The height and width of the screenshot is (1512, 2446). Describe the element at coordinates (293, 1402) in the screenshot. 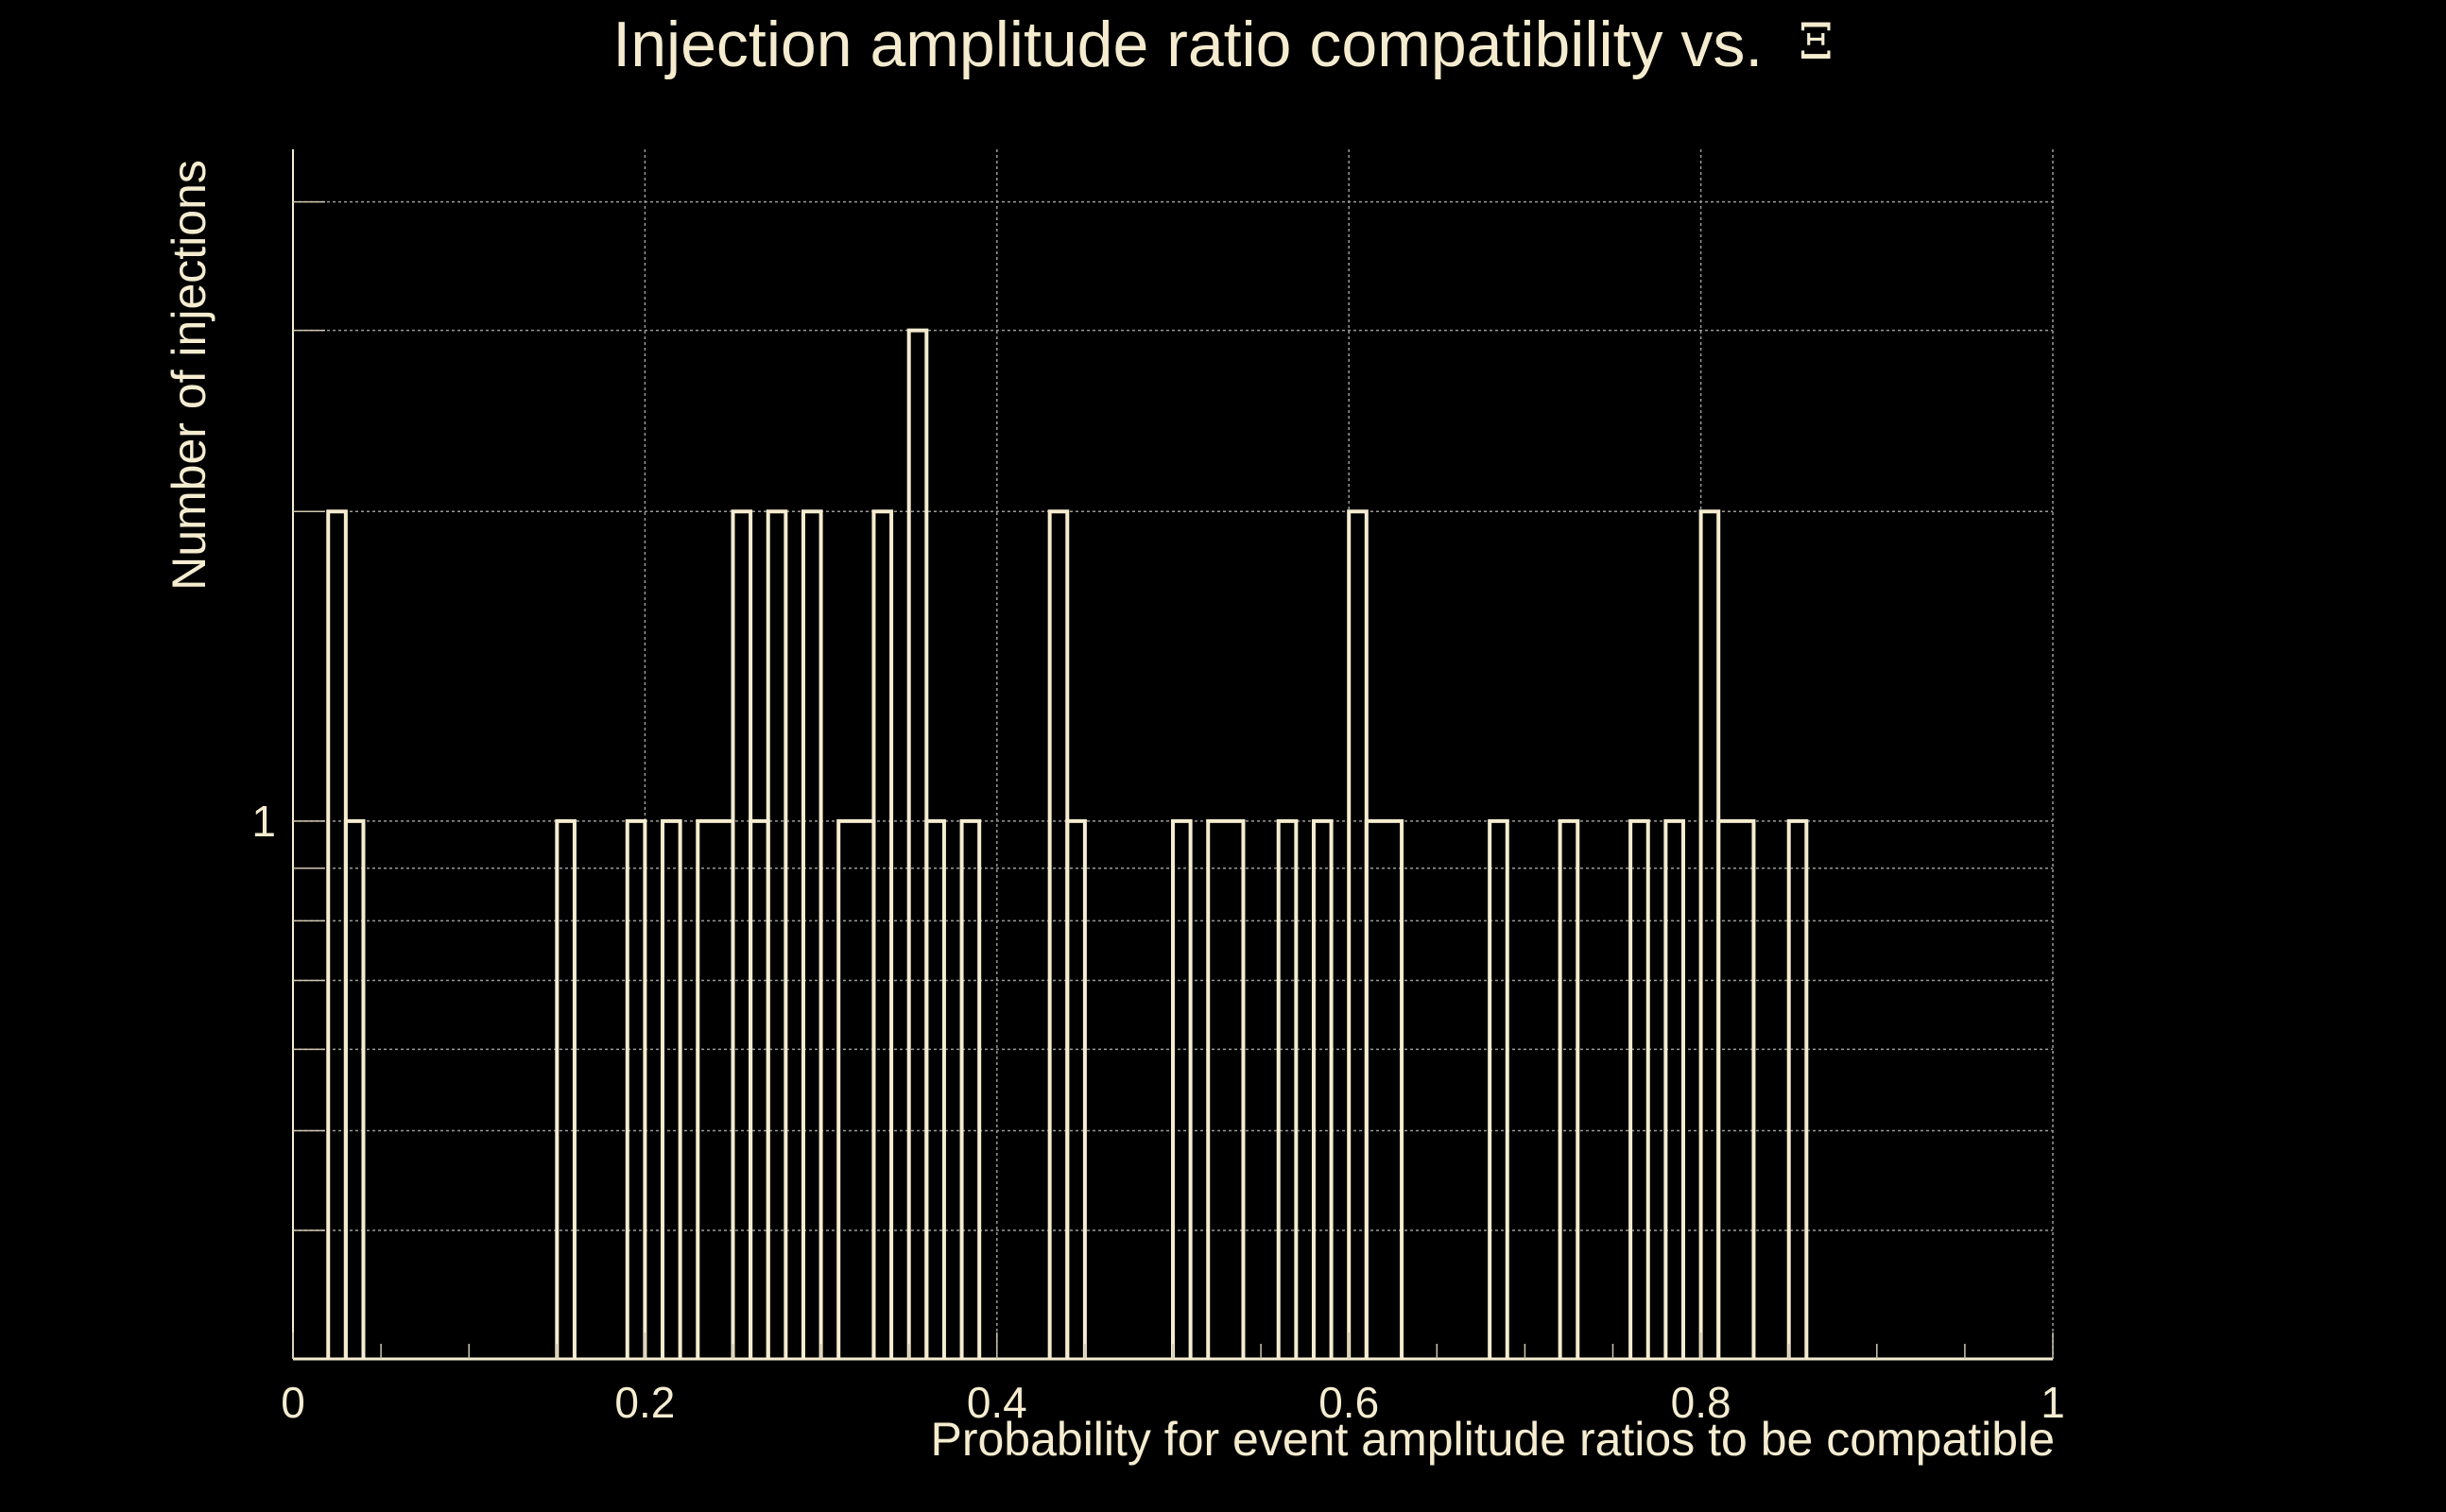

I see `x-tick-label: 0` at that location.